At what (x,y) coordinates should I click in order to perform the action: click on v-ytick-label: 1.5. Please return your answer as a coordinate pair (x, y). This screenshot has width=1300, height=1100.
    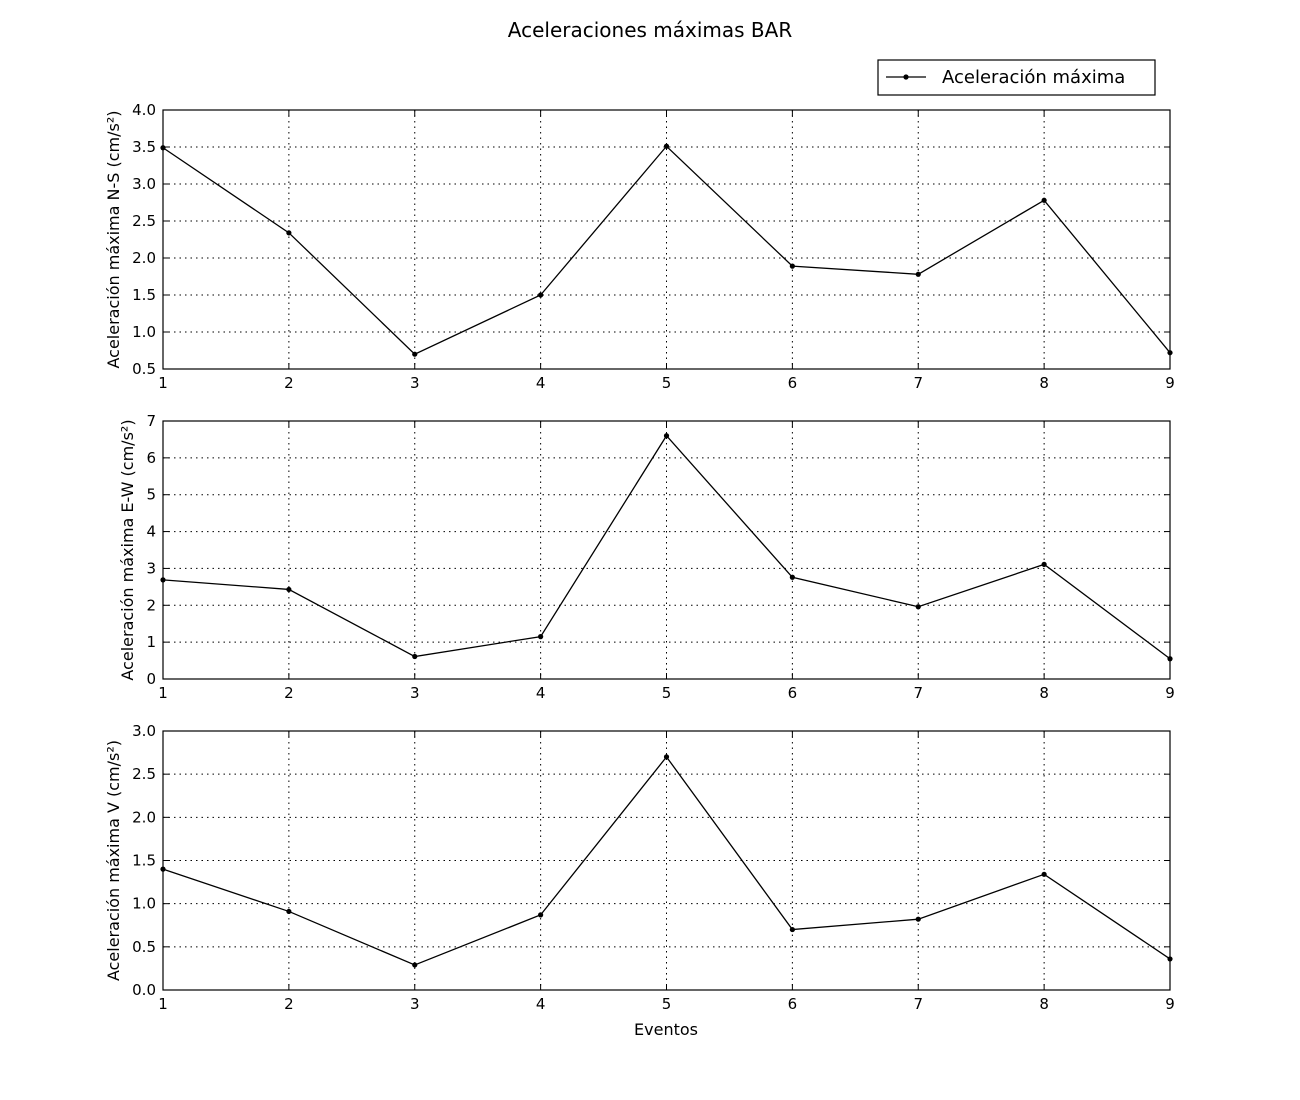
    Looking at the image, I should click on (144, 861).